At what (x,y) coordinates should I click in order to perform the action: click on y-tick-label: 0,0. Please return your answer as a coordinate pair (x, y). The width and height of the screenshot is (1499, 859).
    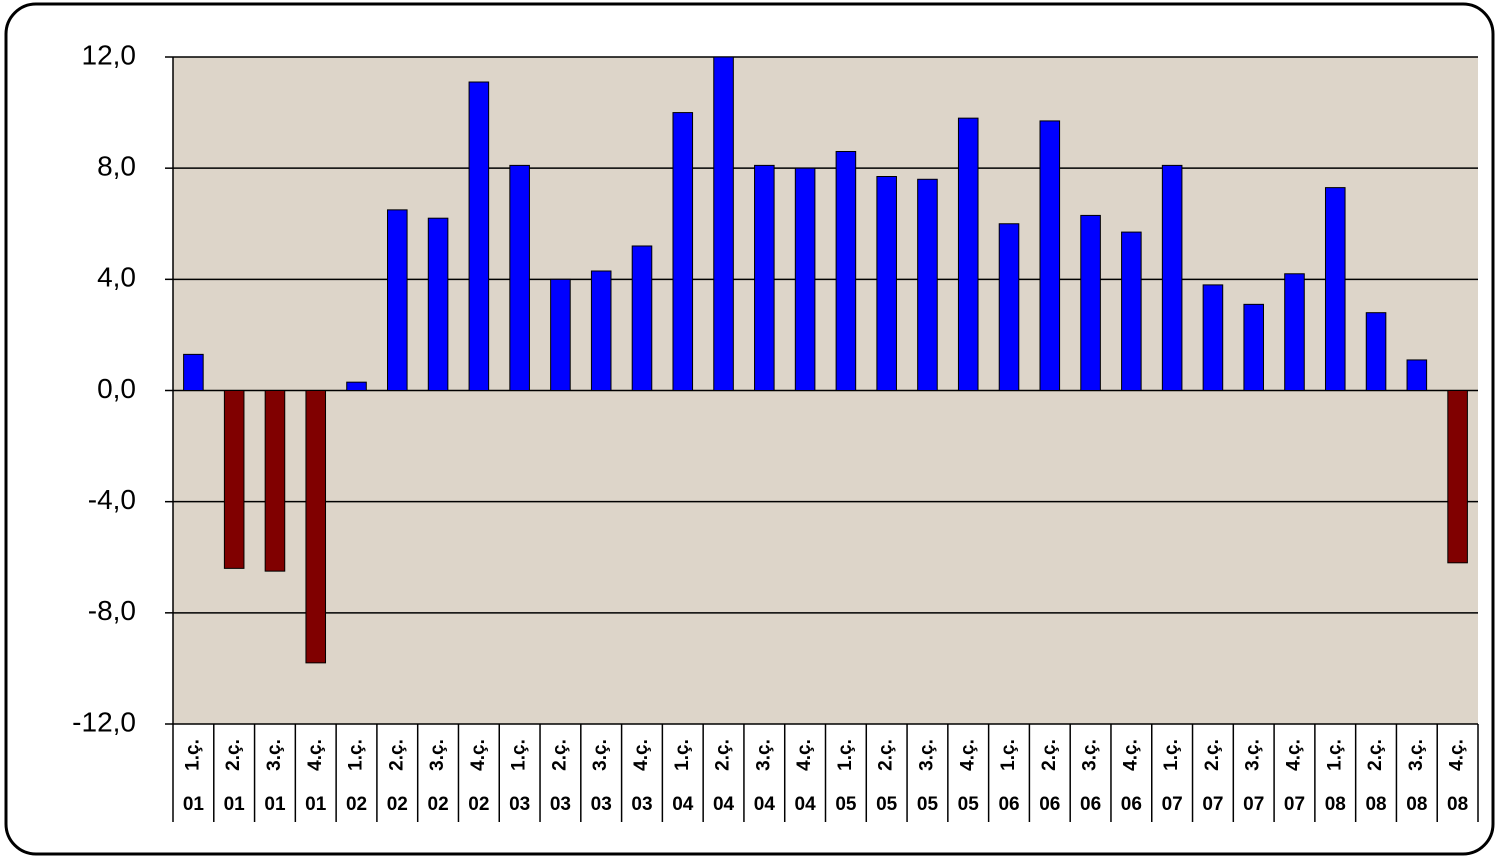
    Looking at the image, I should click on (116, 388).